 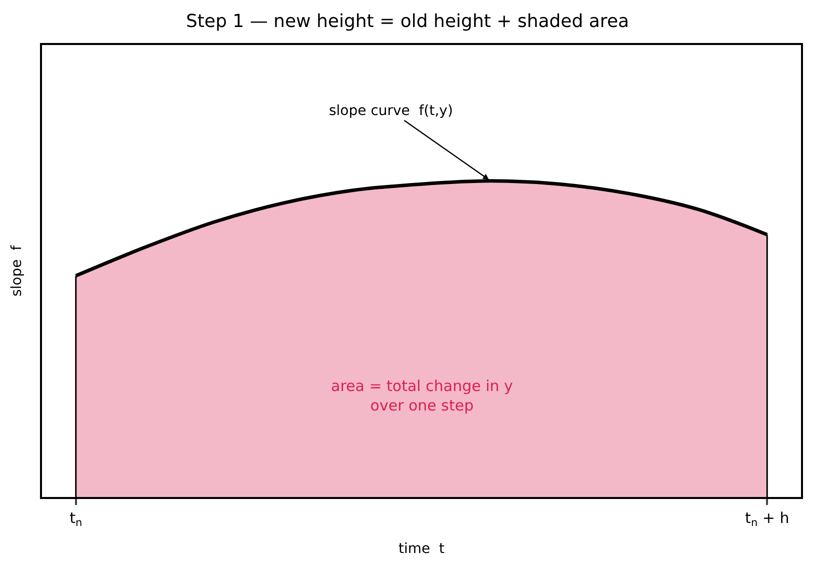 I want to click on chart-title: Step 1 — new height = old height + shaded area, so click(x=408, y=21).